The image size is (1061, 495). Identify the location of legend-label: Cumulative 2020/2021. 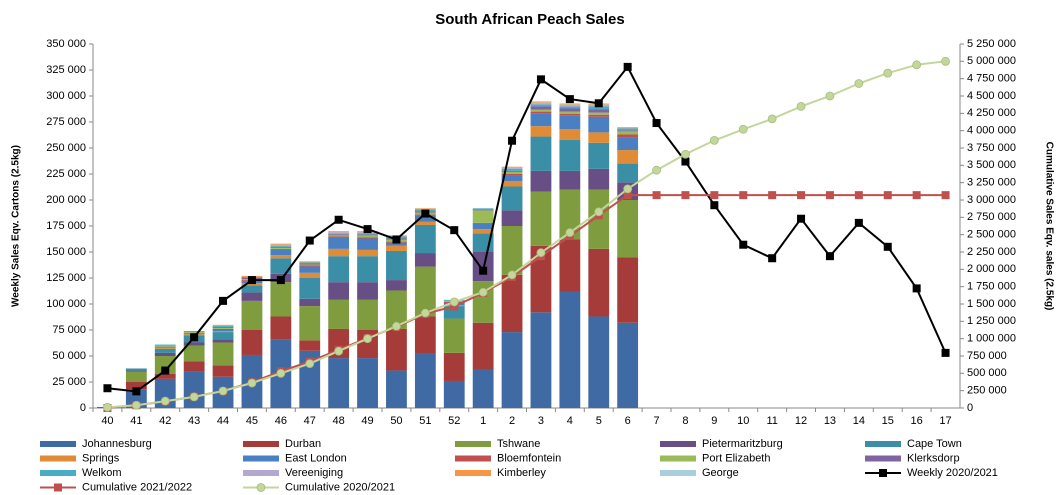
(340, 487).